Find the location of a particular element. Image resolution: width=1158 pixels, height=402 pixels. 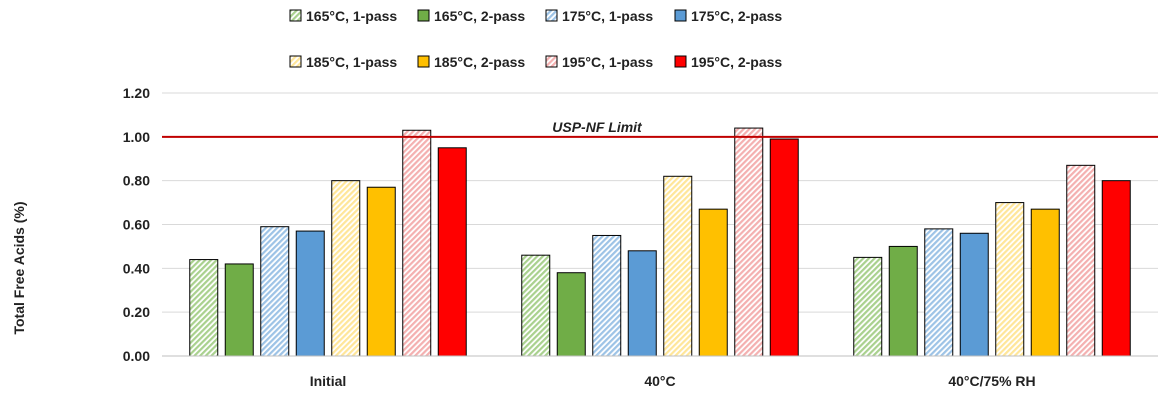

x-tick-label: Initial is located at coordinates (328, 381).